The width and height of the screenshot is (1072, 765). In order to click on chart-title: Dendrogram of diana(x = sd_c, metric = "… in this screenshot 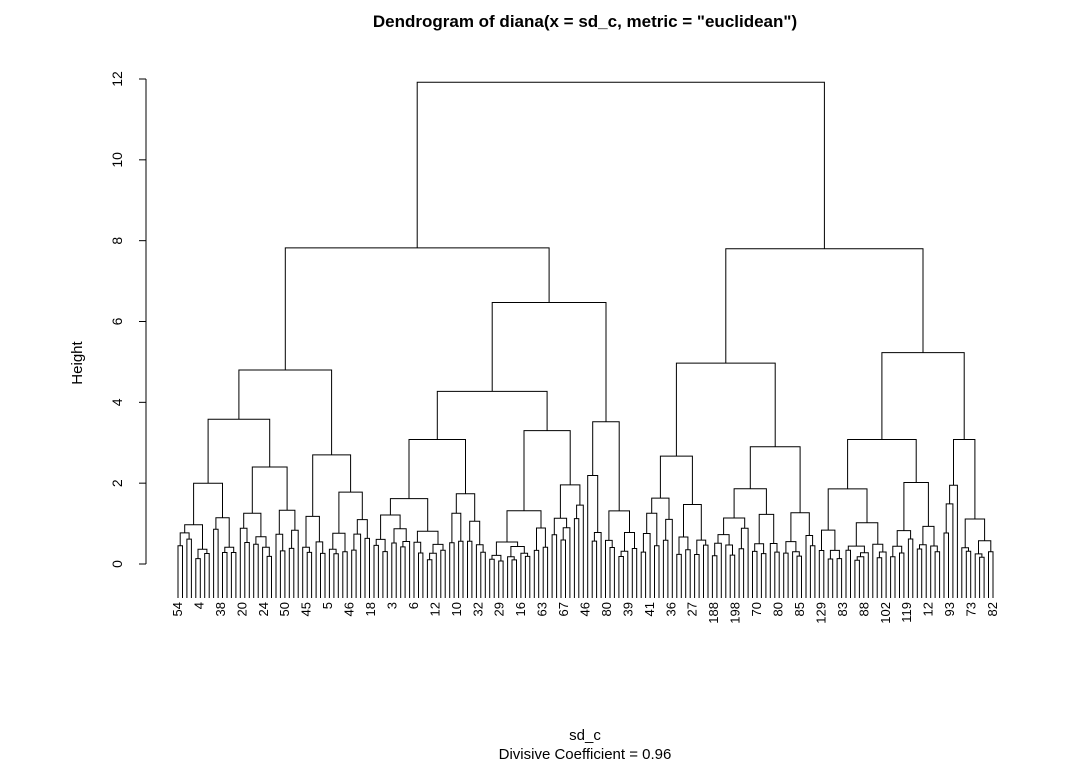, I will do `click(585, 21)`.